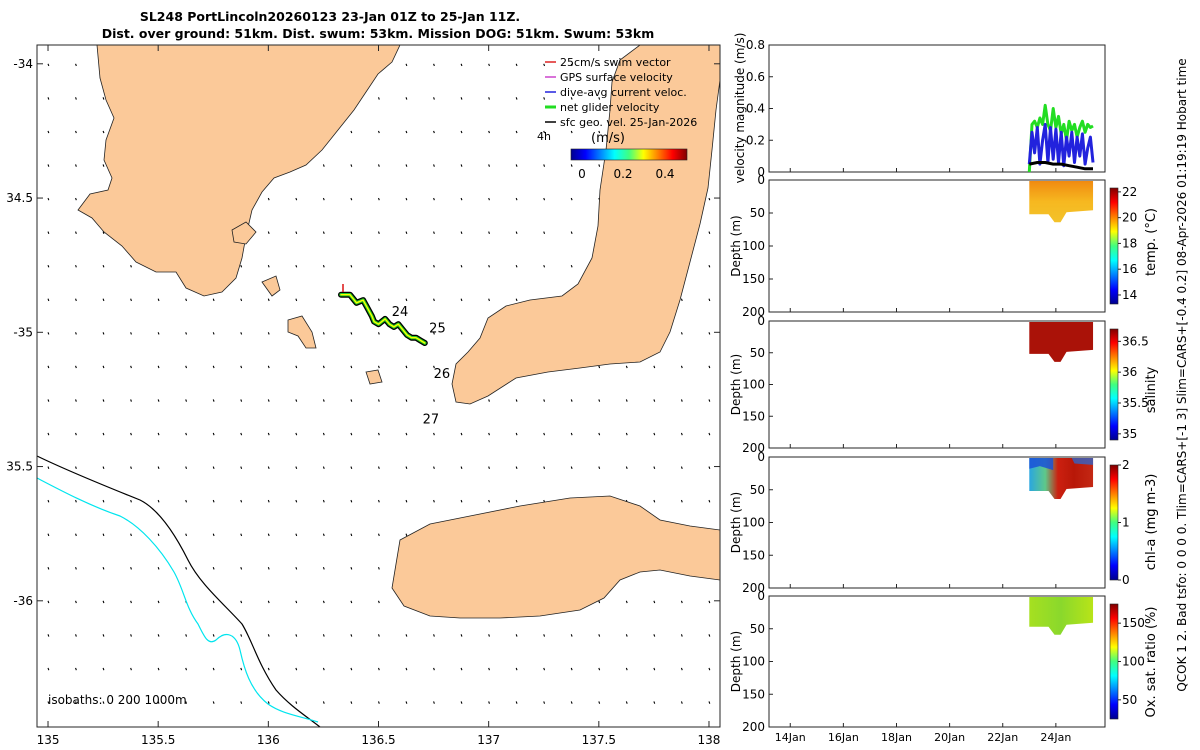  I want to click on velocity-y-tick-label: 0.8, so click(755, 45).